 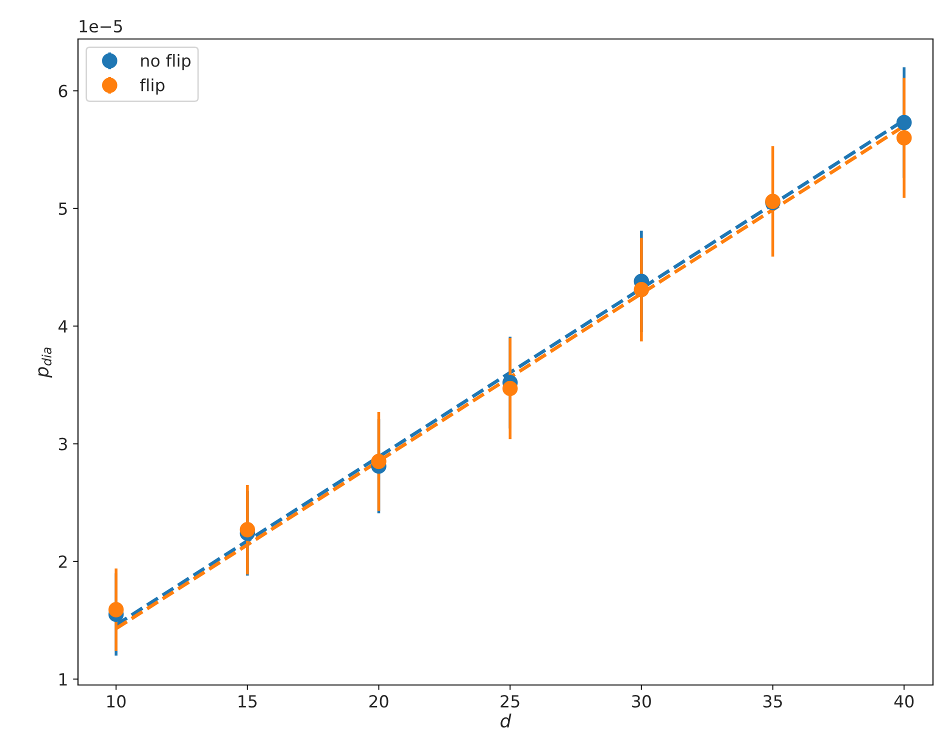 What do you see at coordinates (152, 86) in the screenshot?
I see `legend-label: flip` at bounding box center [152, 86].